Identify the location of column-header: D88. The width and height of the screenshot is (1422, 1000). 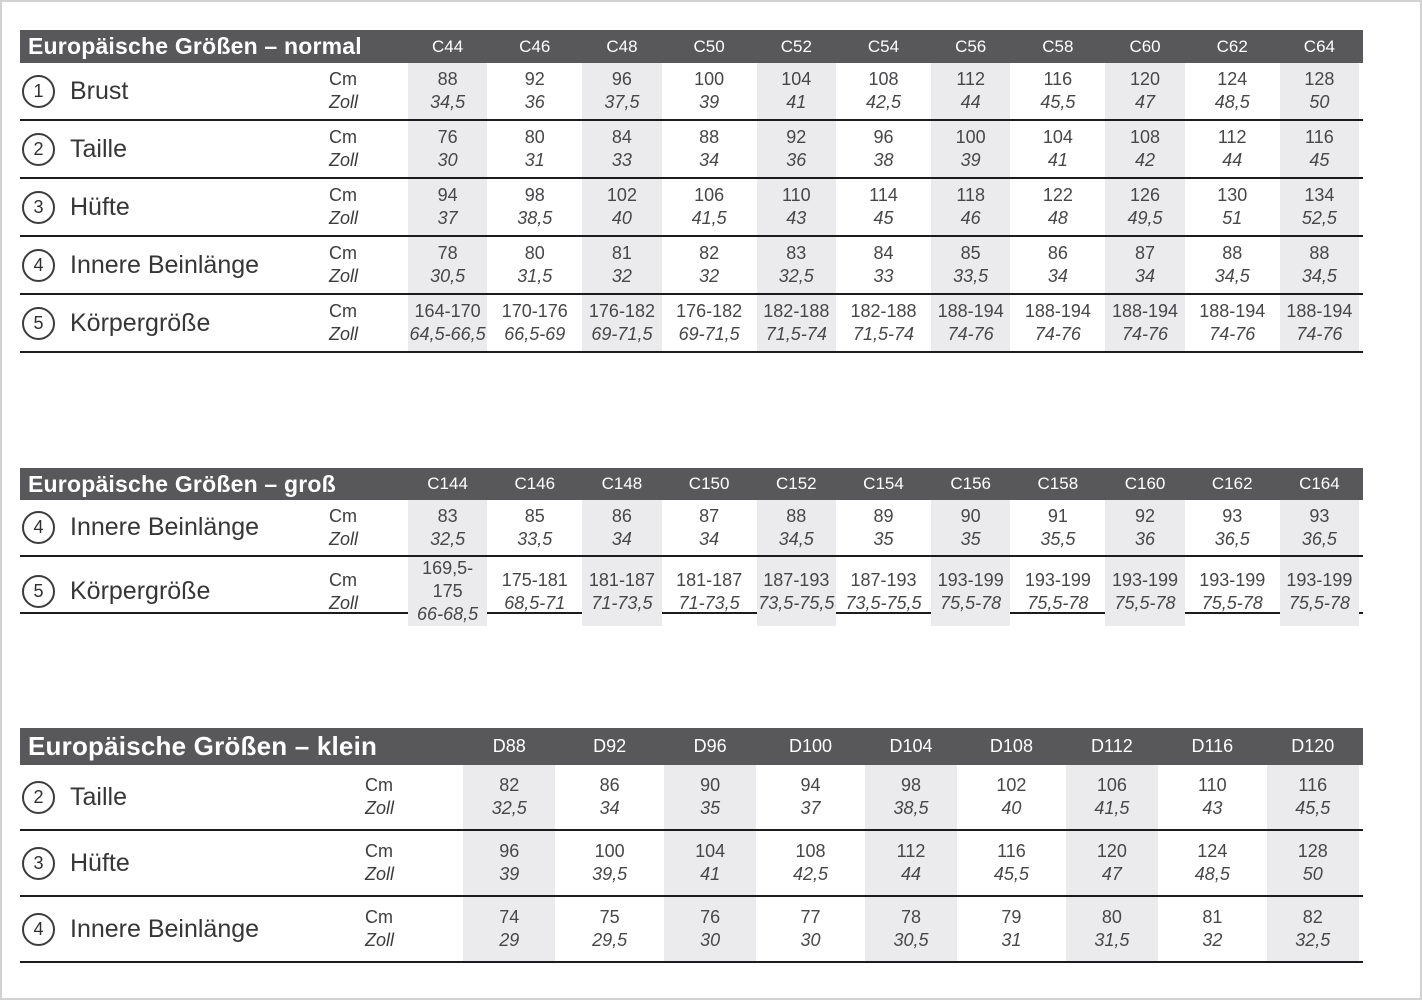
(509, 746).